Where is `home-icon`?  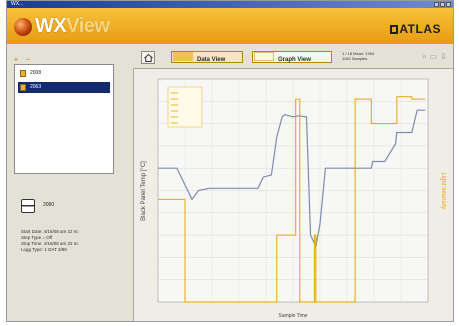 home-icon is located at coordinates (148, 58).